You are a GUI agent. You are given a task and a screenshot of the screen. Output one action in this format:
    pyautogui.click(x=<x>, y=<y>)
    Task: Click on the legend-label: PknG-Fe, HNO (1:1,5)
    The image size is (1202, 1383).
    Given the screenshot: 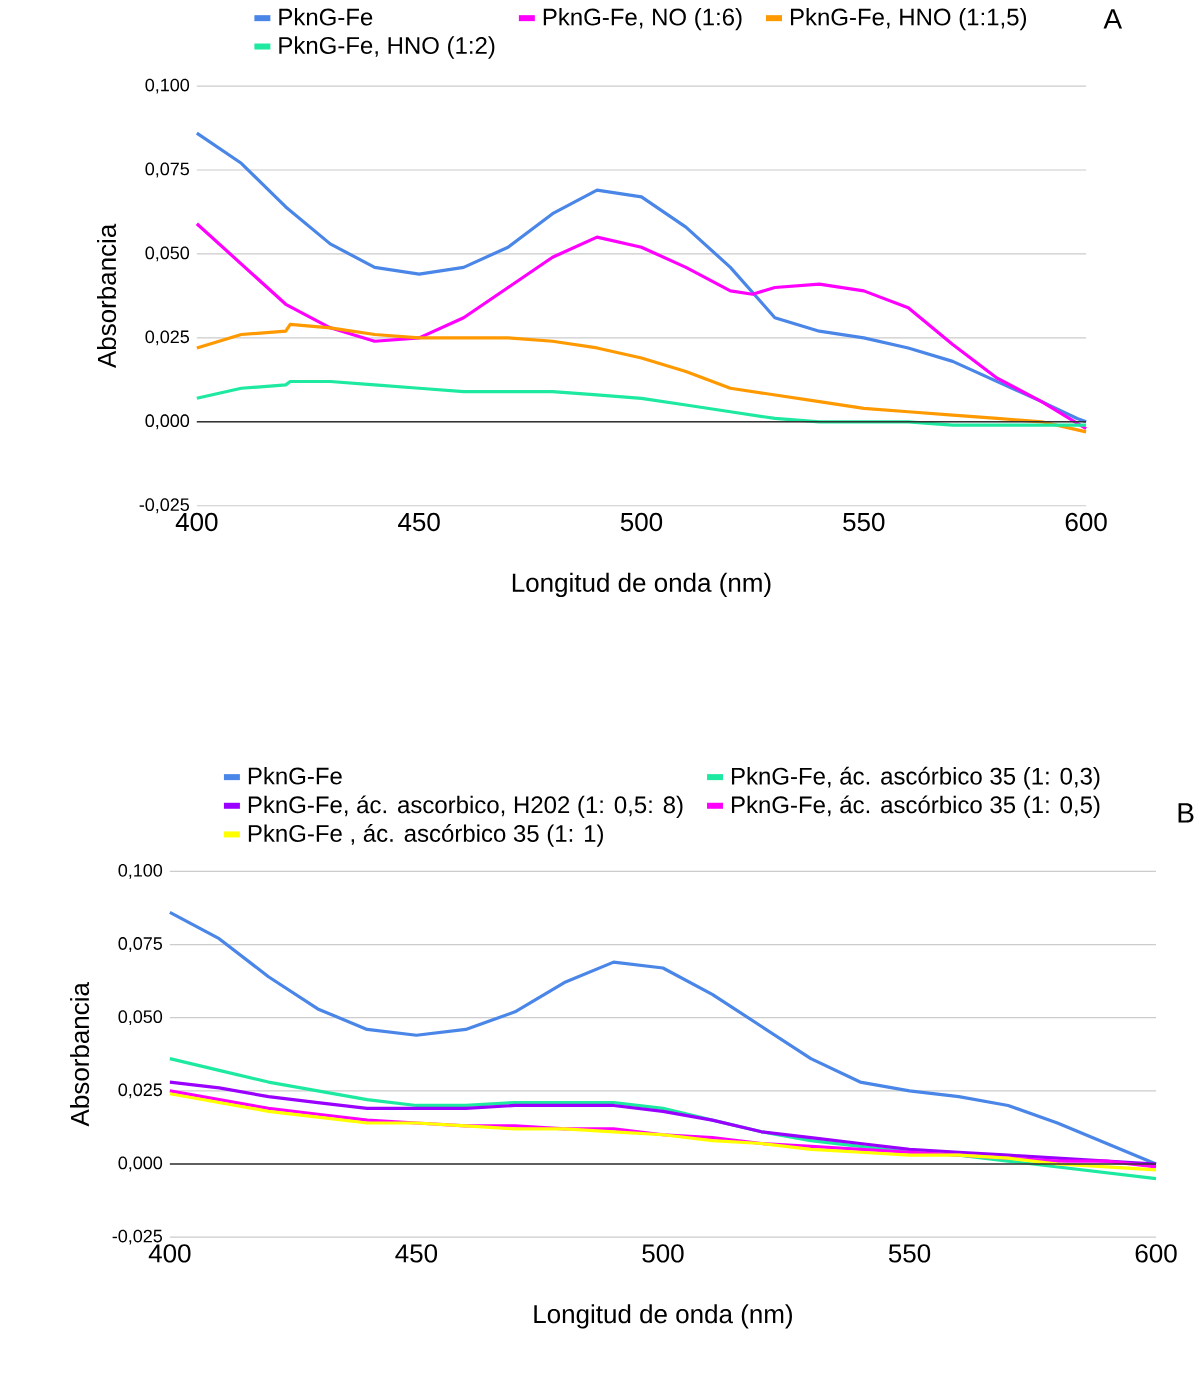 What is the action you would take?
    pyautogui.click(x=909, y=19)
    